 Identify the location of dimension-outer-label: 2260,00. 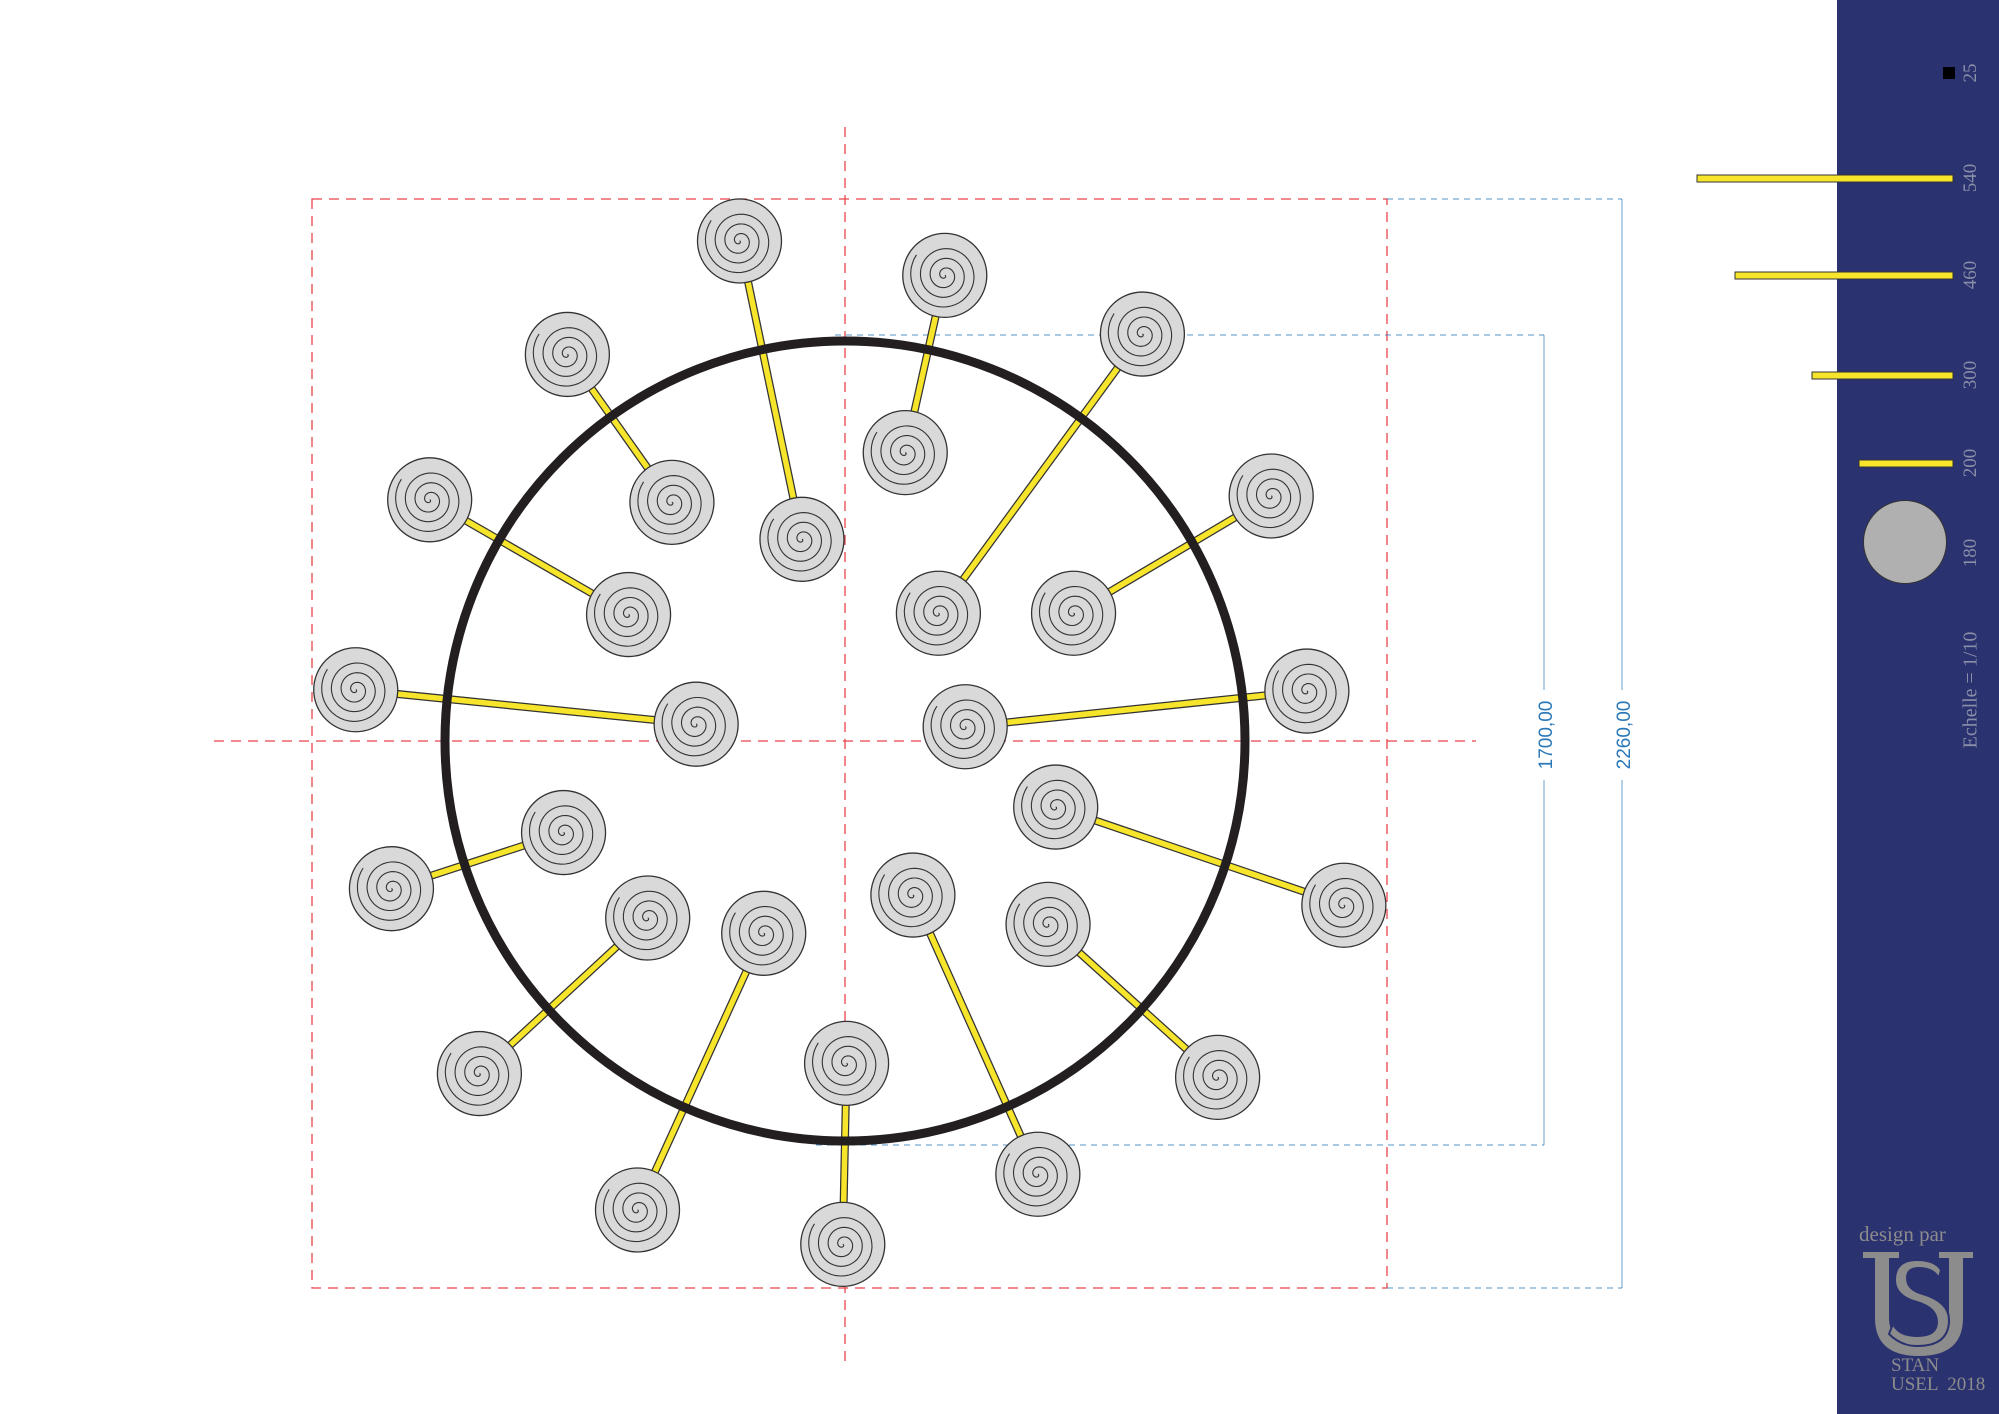
(1624, 735).